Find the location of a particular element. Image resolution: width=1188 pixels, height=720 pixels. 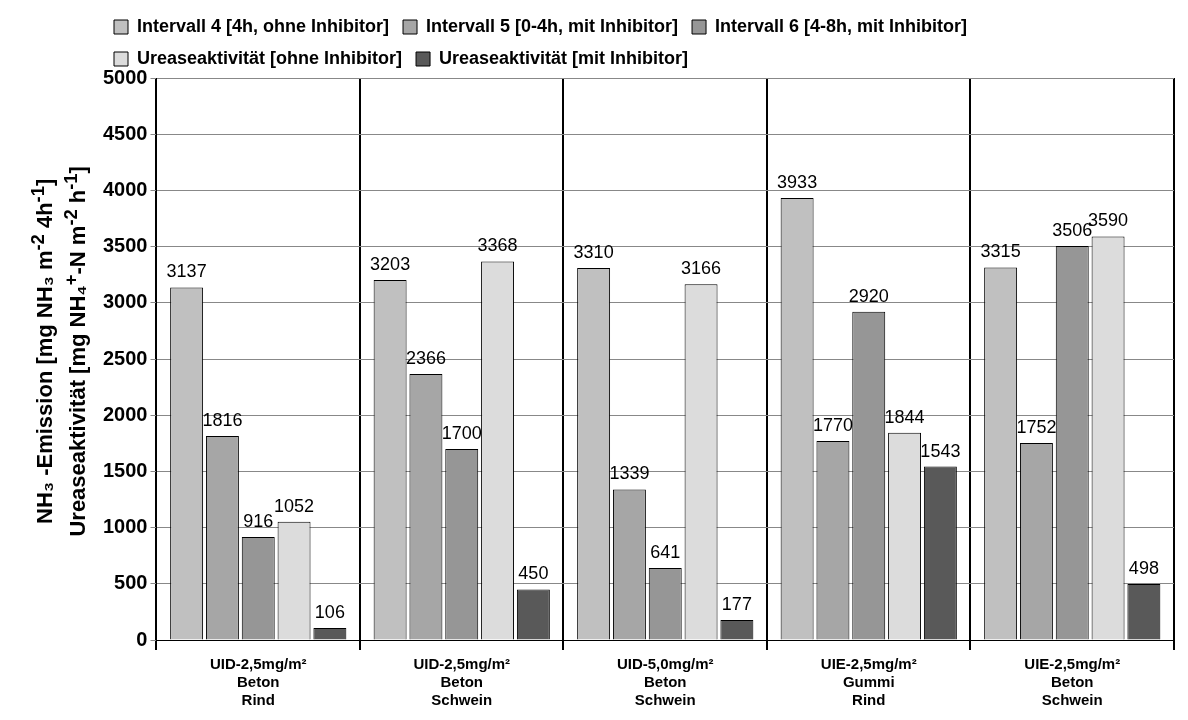

data-label: 1844 is located at coordinates (904, 416).